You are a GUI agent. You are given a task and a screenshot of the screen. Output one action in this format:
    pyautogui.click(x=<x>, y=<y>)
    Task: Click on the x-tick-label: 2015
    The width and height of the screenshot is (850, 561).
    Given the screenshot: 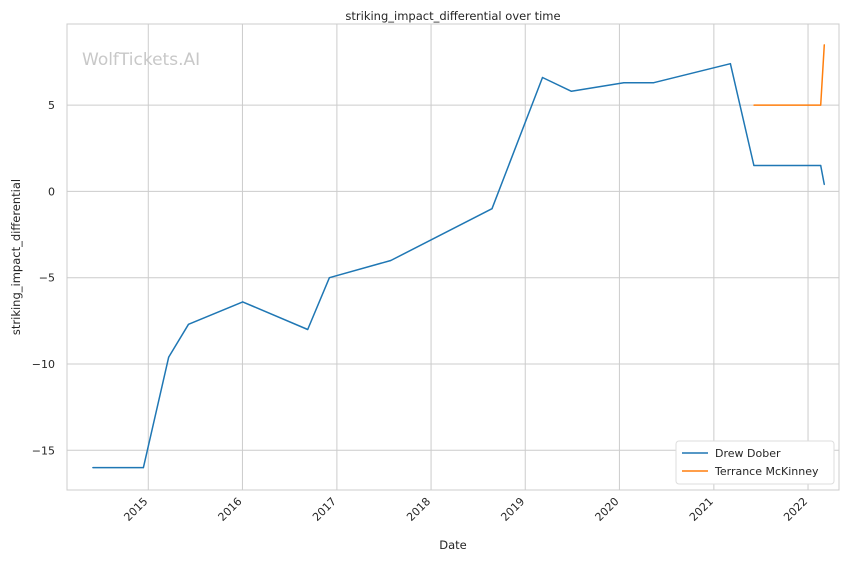 What is the action you would take?
    pyautogui.click(x=135, y=509)
    